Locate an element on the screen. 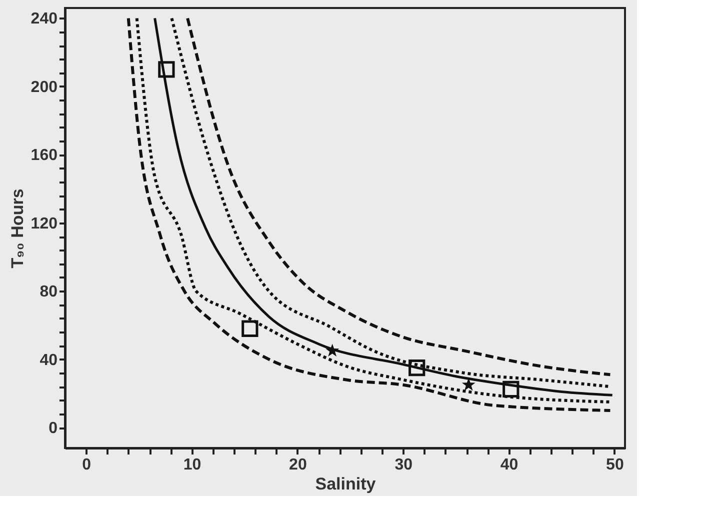 This screenshot has width=727, height=522. y-tick-label: 160 is located at coordinates (44, 155).